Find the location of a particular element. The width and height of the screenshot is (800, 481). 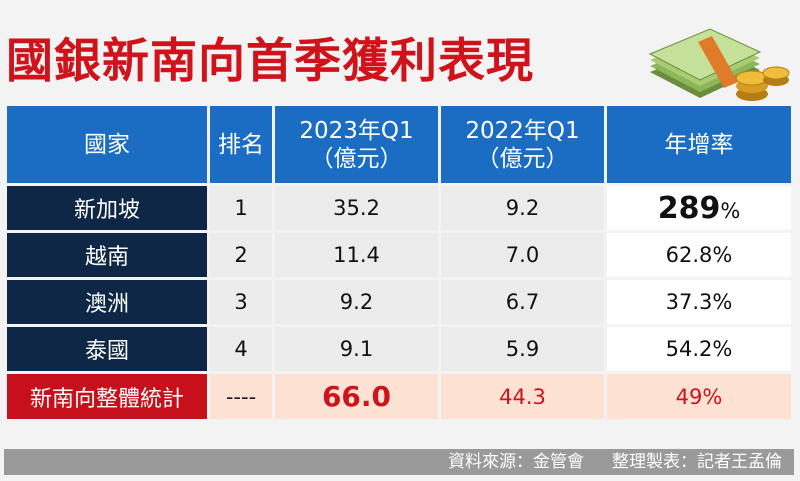

q1-2022-cell: 9.2 is located at coordinates (522, 208).